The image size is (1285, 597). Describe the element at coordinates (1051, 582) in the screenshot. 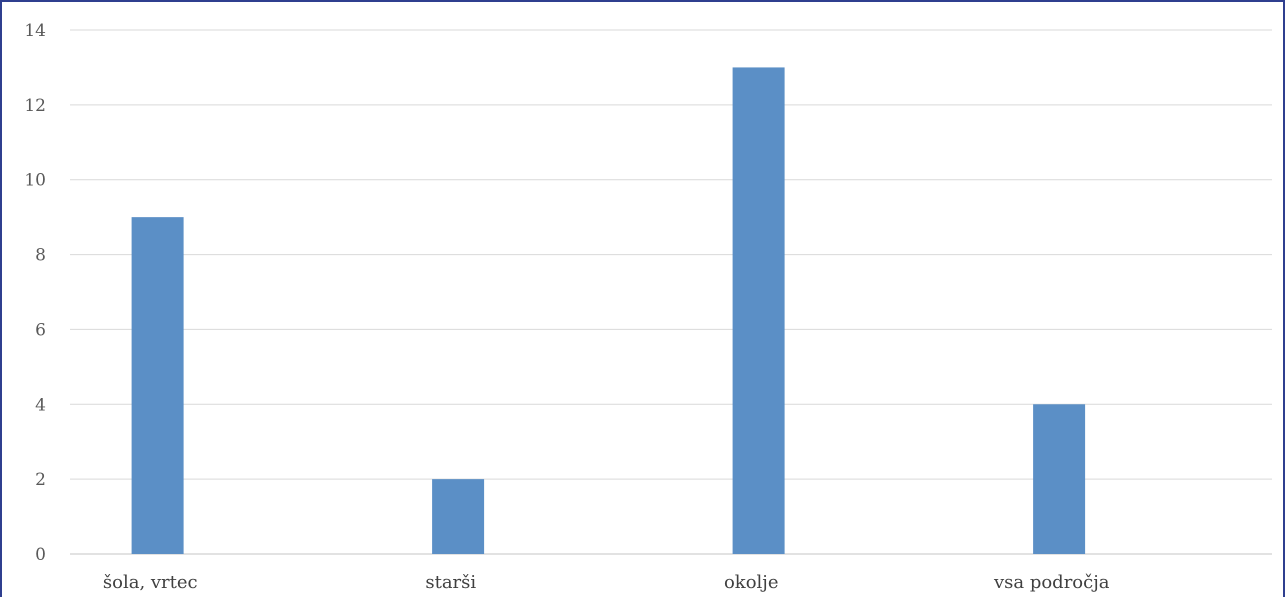

I see `x-category-label: vsa področja` at that location.